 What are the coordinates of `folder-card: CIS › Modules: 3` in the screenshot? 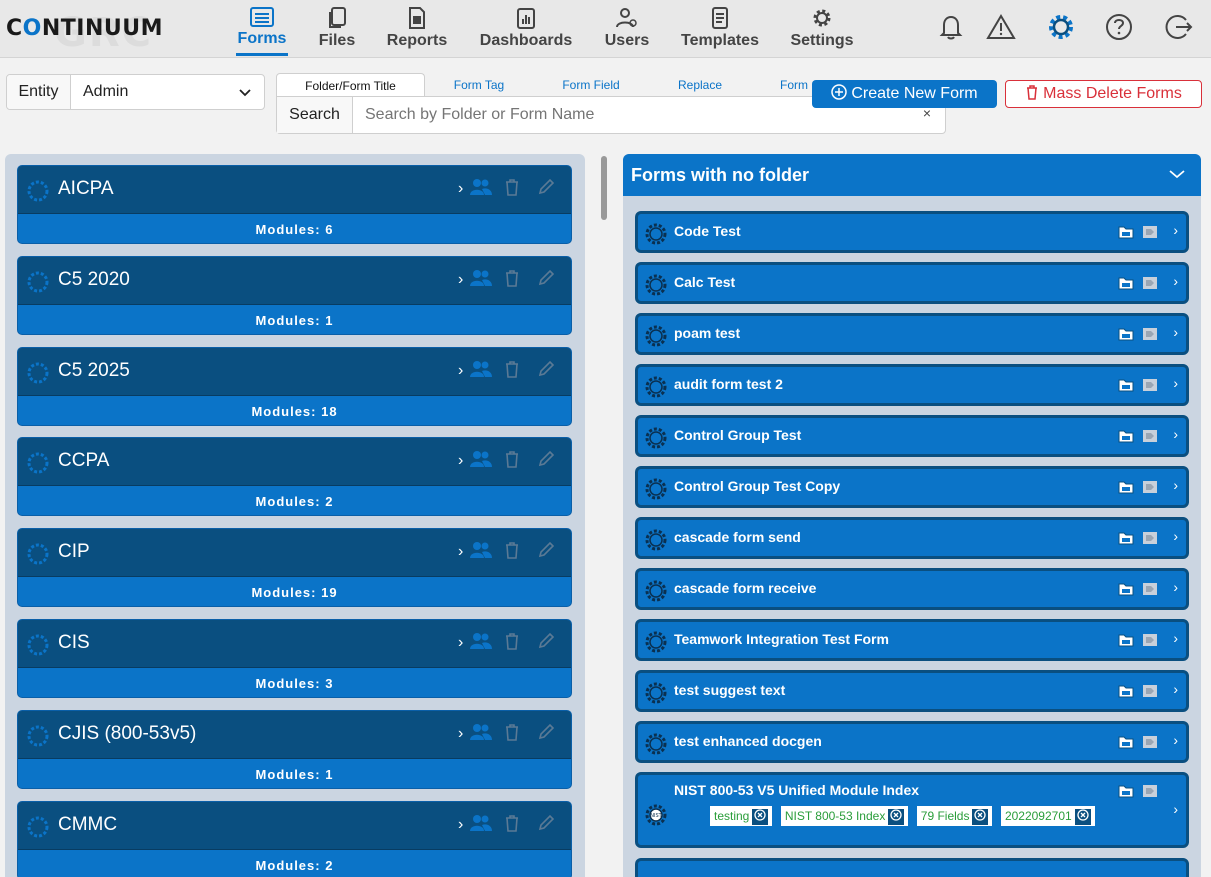 It's located at (294, 658).